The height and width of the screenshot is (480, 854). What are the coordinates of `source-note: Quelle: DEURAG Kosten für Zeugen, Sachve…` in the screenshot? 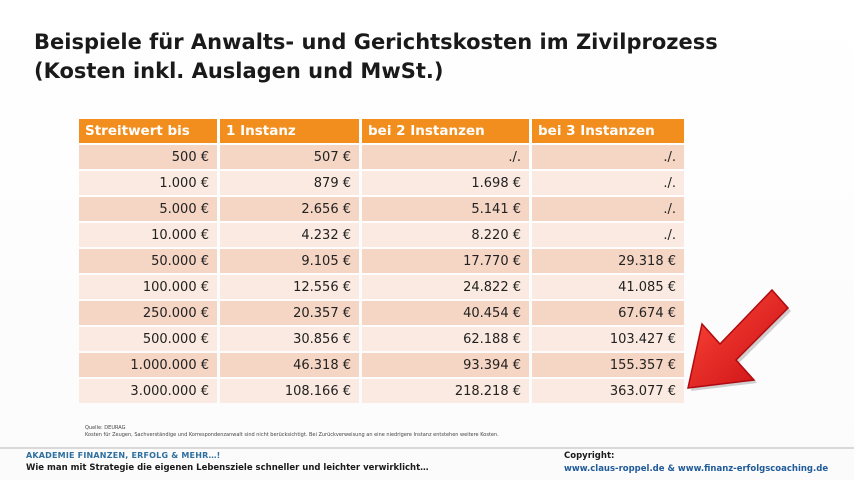 It's located at (292, 432).